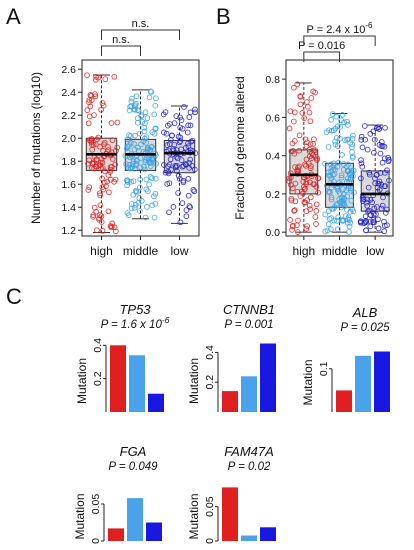 The height and width of the screenshot is (550, 414). What do you see at coordinates (210, 352) in the screenshot?
I see `y-tick-label: 0.4` at bounding box center [210, 352].